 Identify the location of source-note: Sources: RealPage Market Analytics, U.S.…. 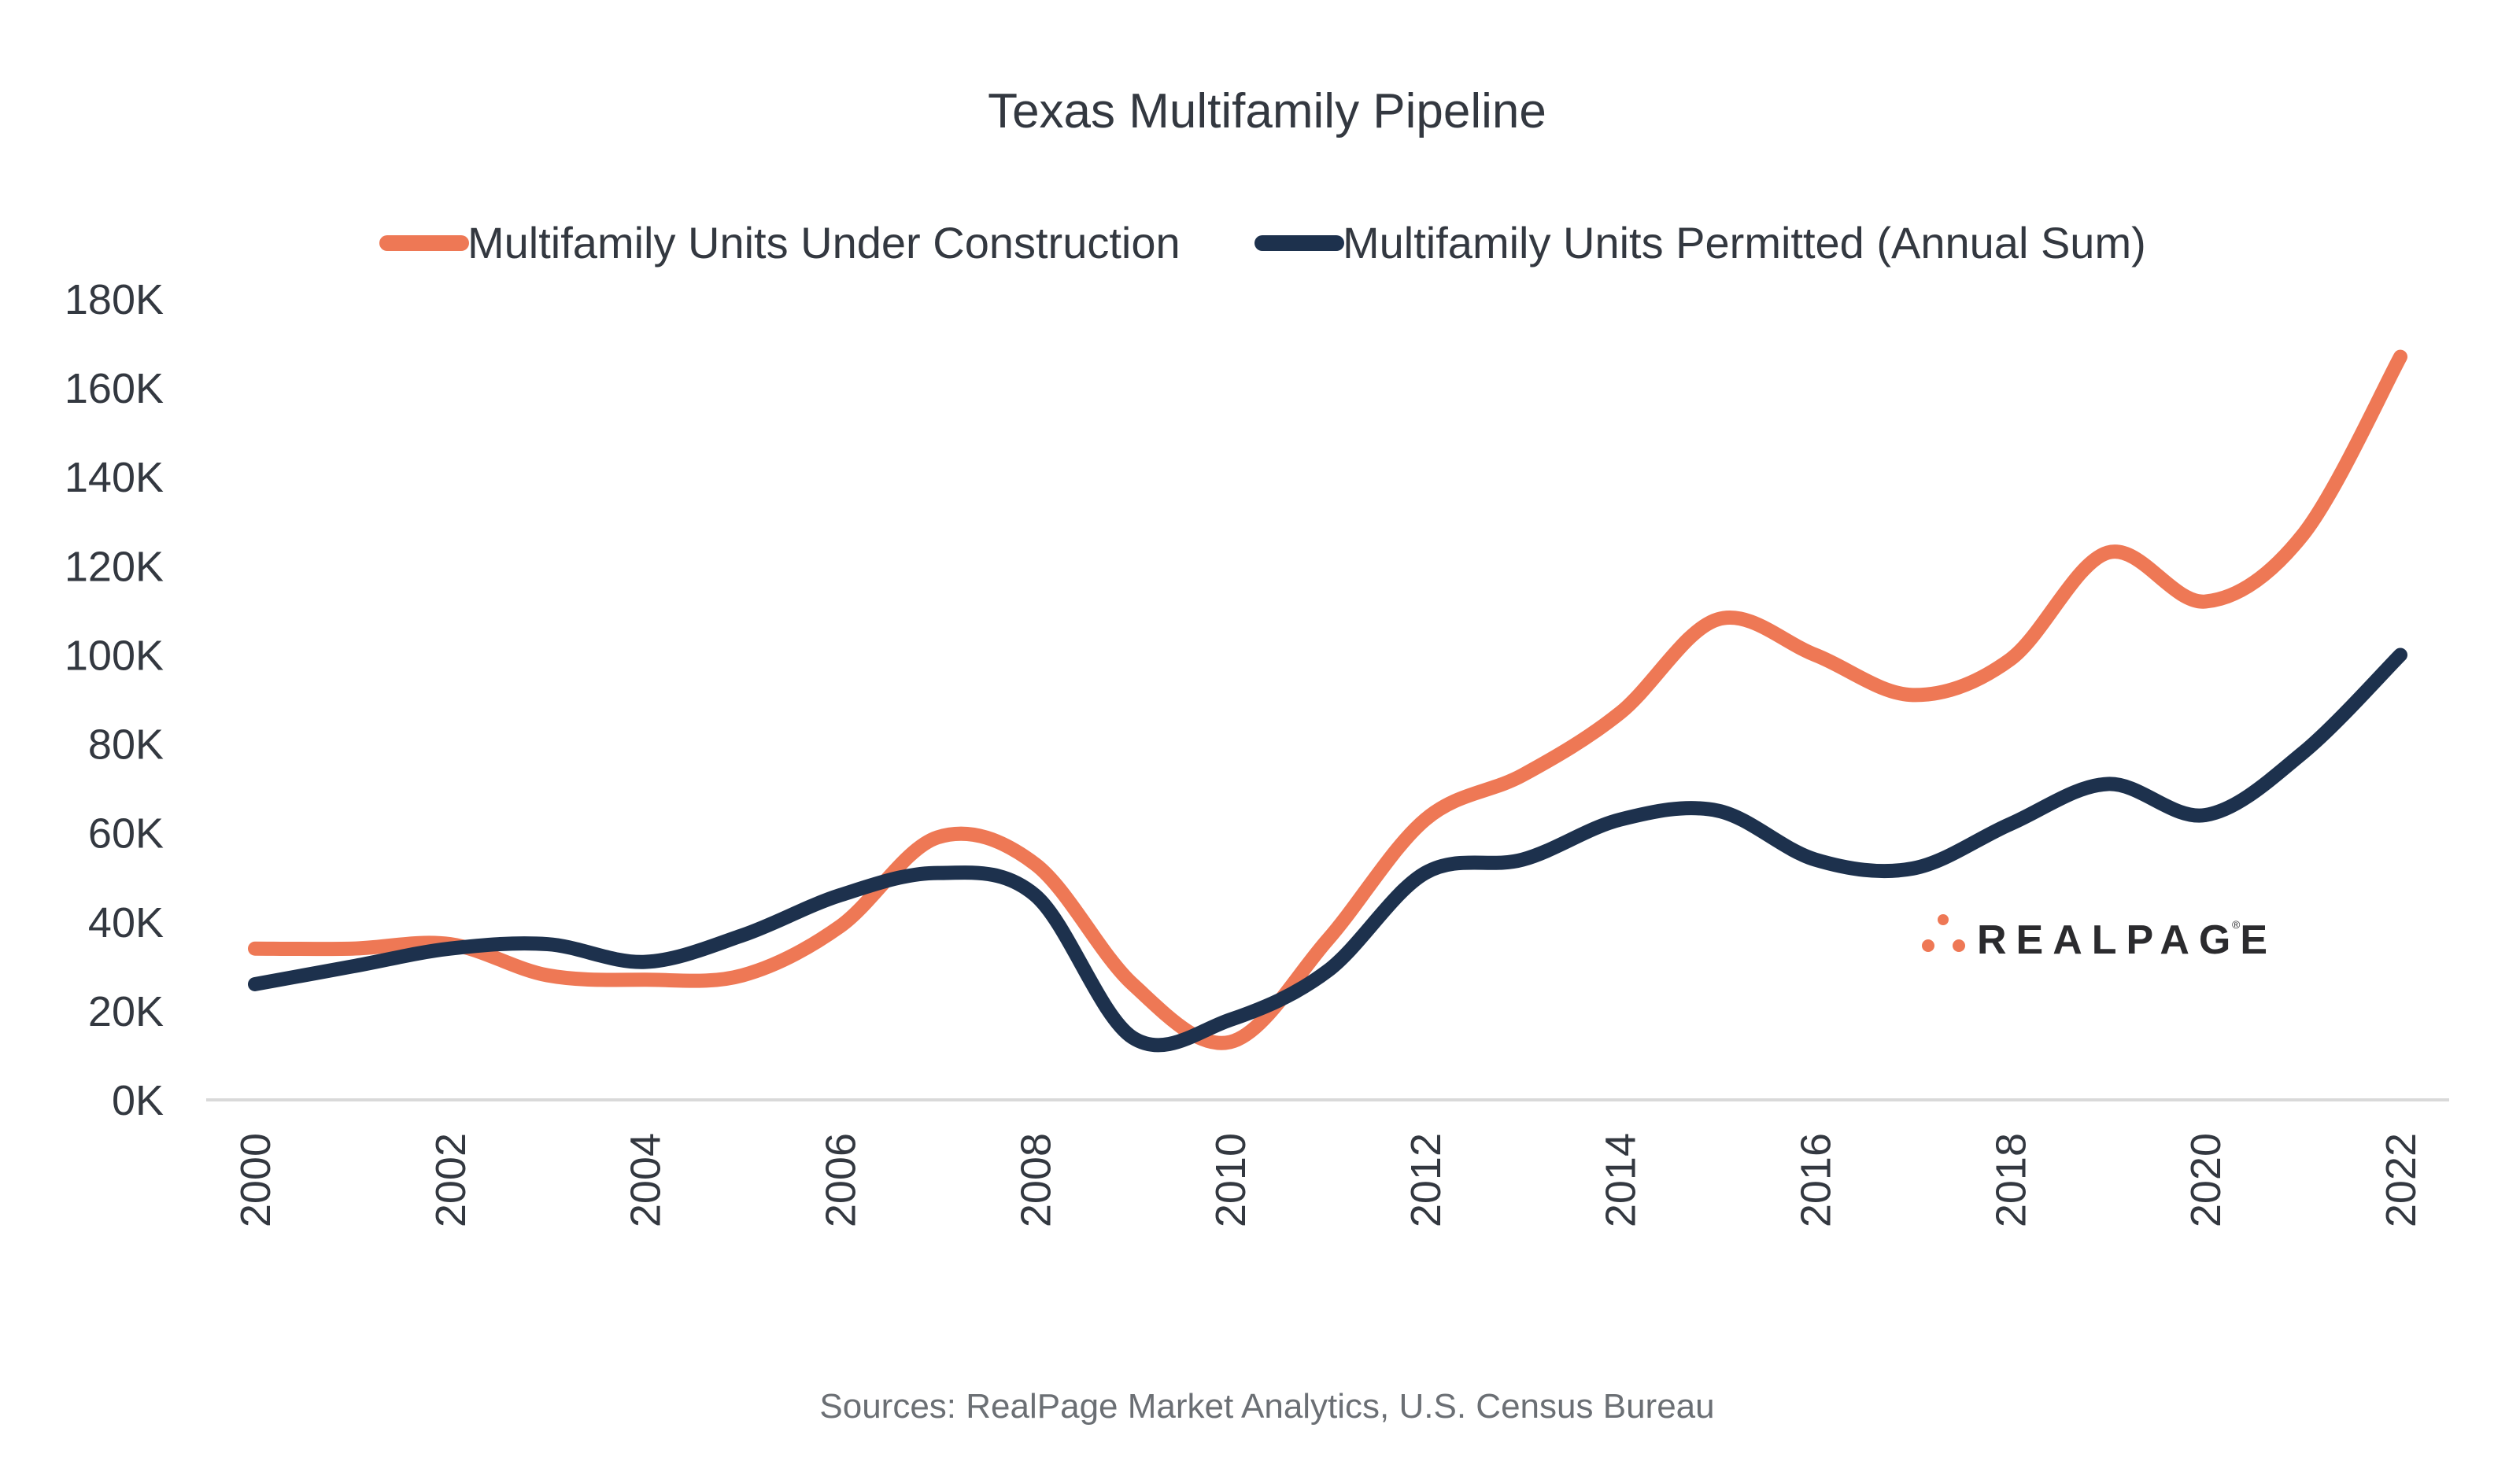
(1266, 1406).